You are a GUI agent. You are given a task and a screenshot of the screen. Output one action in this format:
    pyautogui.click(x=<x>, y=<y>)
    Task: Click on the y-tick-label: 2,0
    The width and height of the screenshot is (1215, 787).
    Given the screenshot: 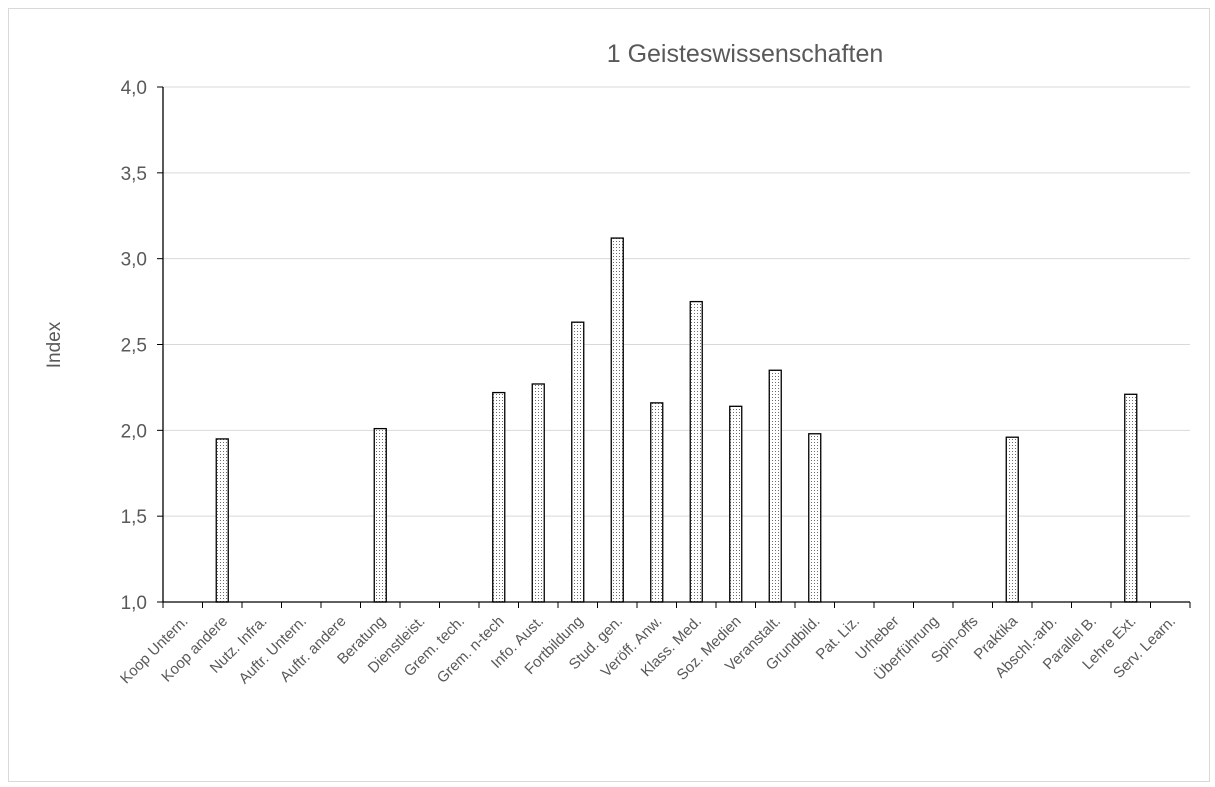 What is the action you would take?
    pyautogui.click(x=134, y=431)
    